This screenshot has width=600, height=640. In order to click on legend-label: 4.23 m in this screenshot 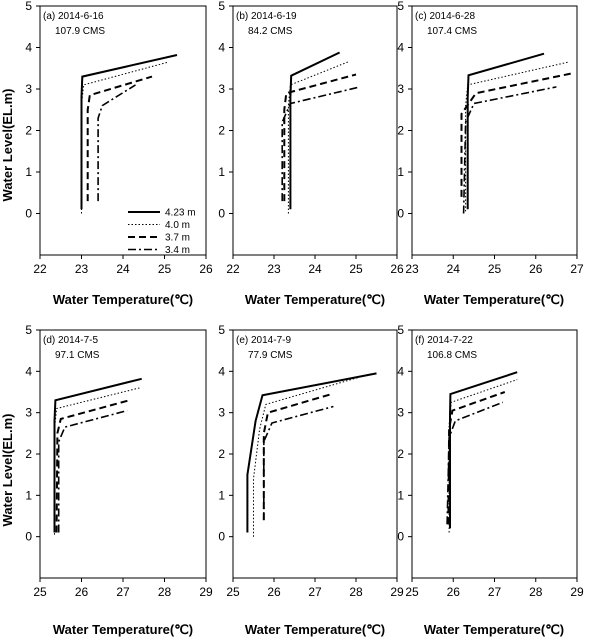, I will do `click(180, 213)`.